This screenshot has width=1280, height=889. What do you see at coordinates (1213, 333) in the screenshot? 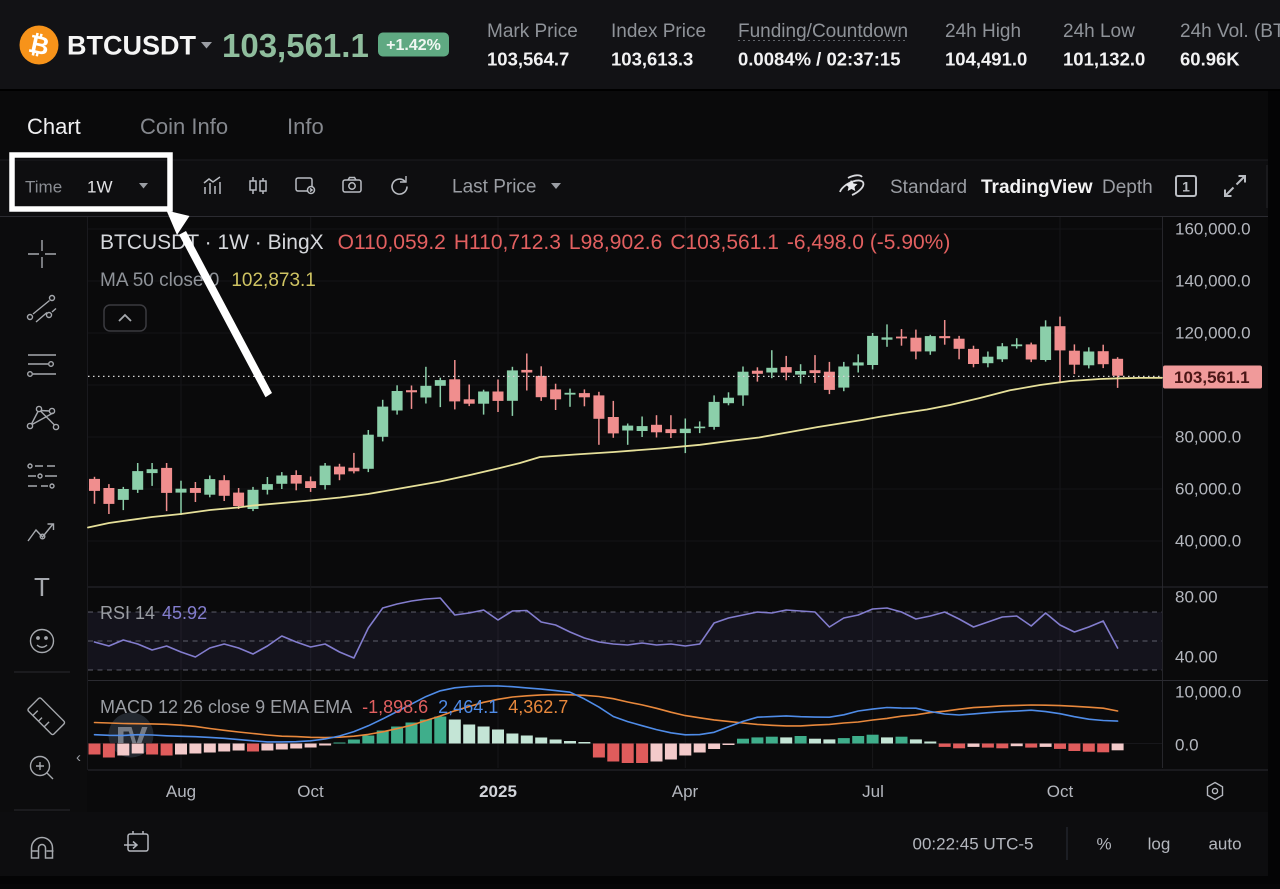
I see `svg-text: 120,000.0` at bounding box center [1213, 333].